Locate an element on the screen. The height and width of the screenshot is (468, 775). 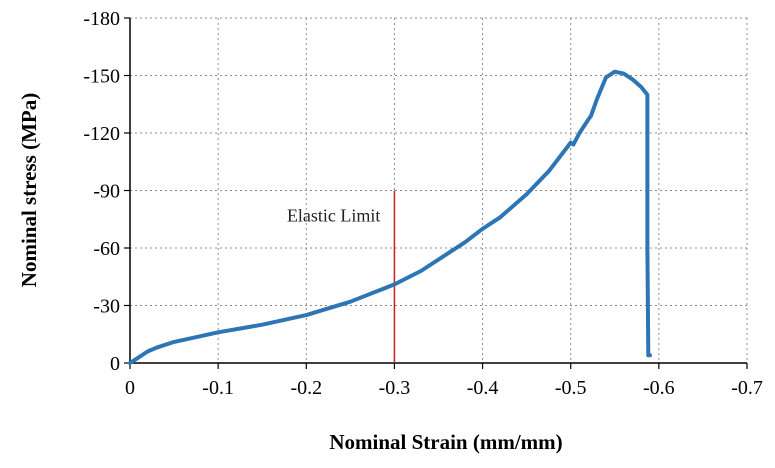
x-tick-label: -0.2 is located at coordinates (306, 388).